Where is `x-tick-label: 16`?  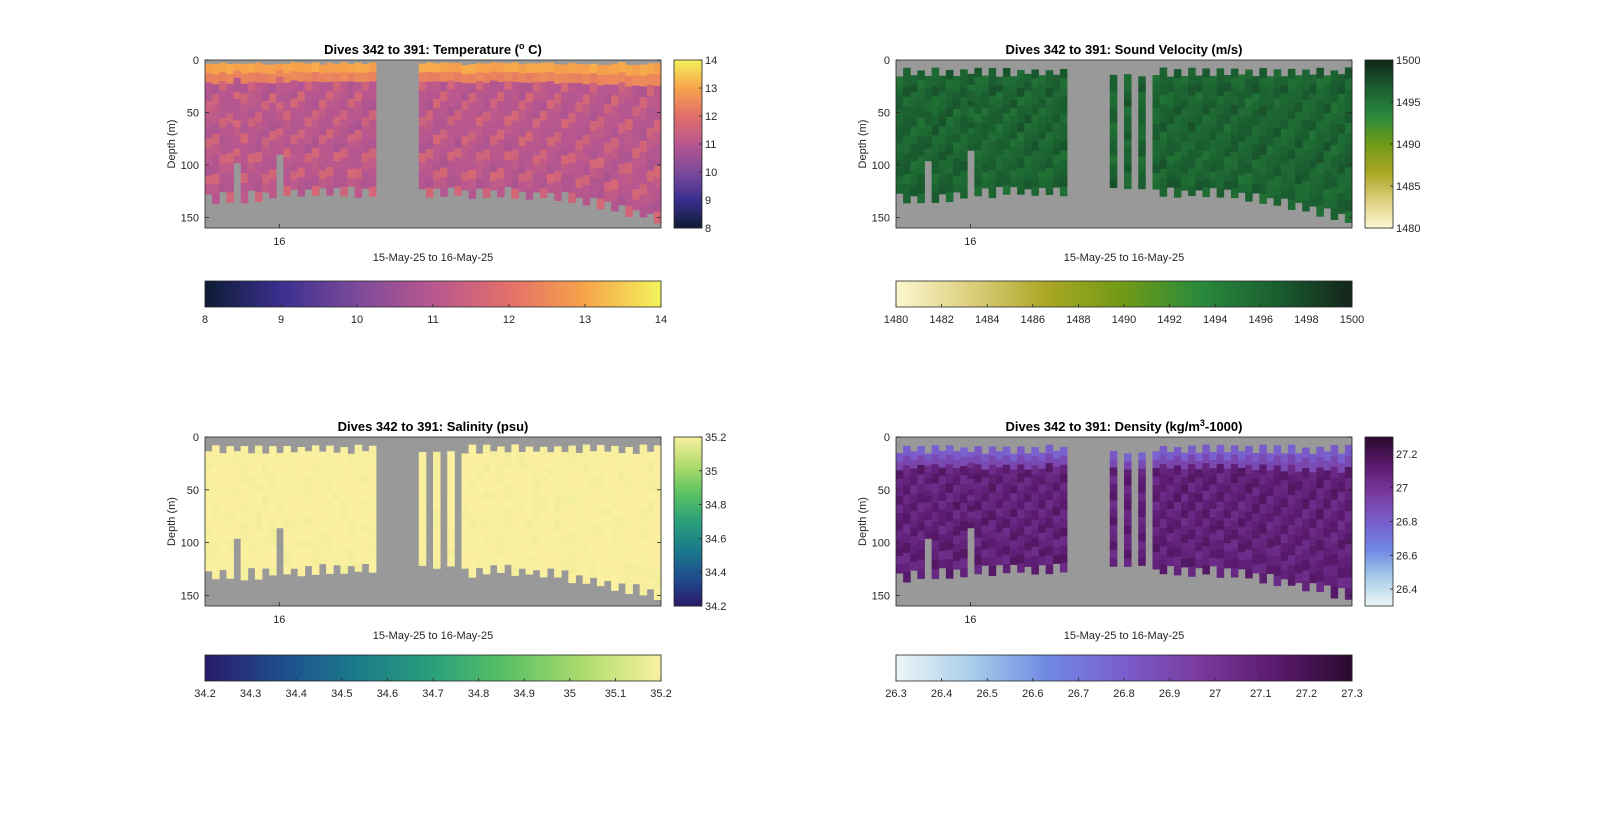 x-tick-label: 16 is located at coordinates (279, 242).